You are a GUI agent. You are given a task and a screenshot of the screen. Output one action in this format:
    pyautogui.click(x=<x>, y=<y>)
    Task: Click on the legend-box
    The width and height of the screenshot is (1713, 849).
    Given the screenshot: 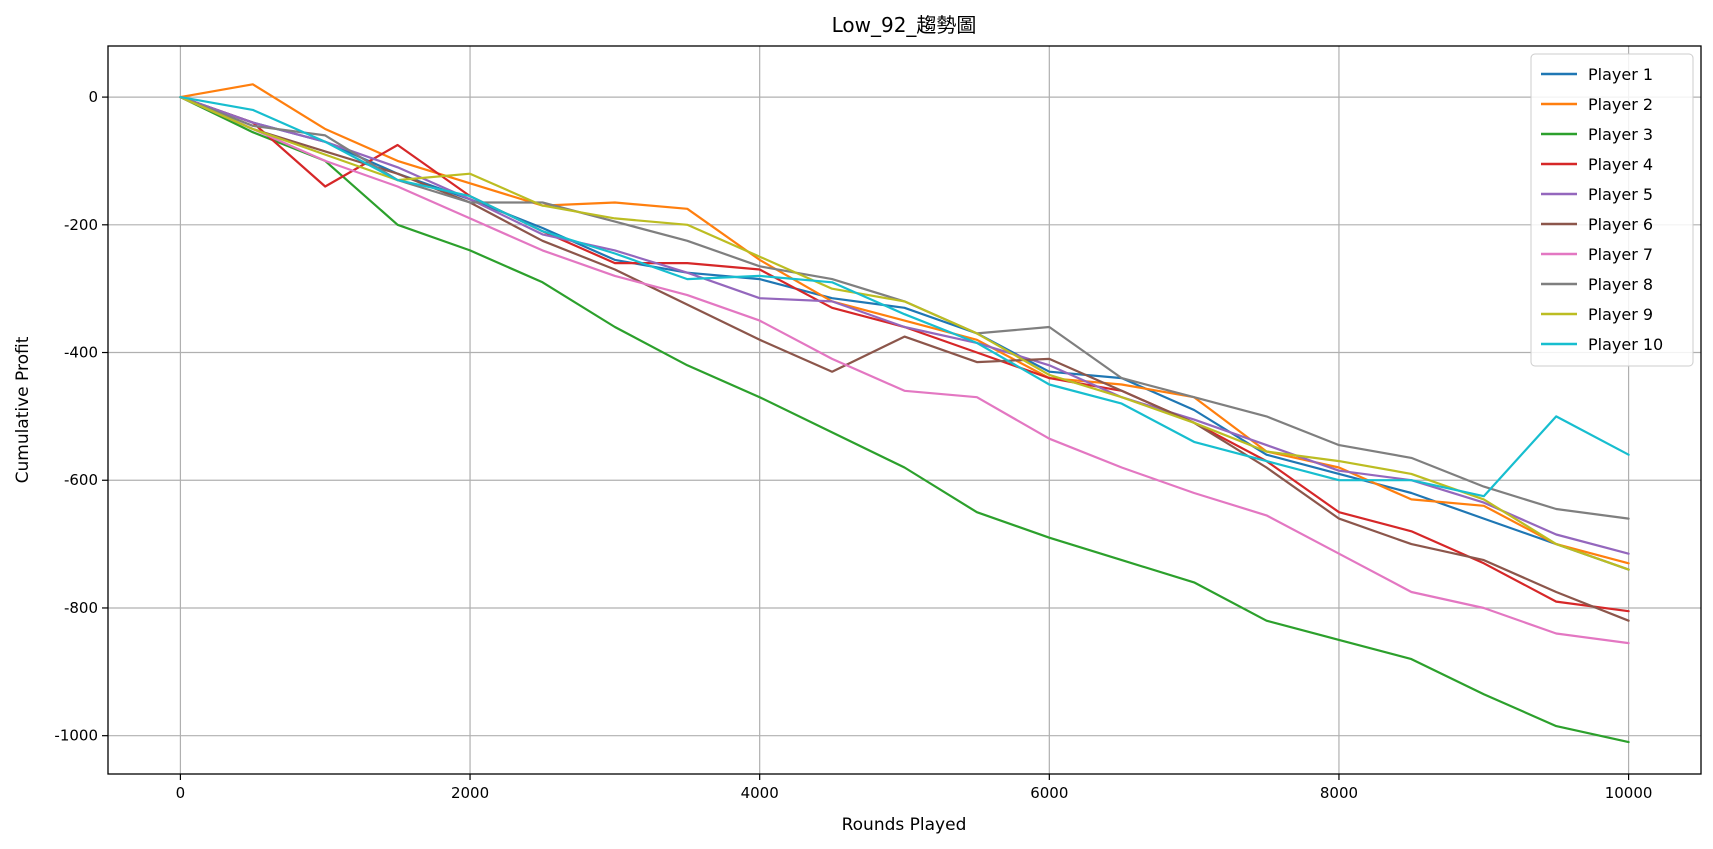 What is the action you would take?
    pyautogui.click(x=1612, y=210)
    